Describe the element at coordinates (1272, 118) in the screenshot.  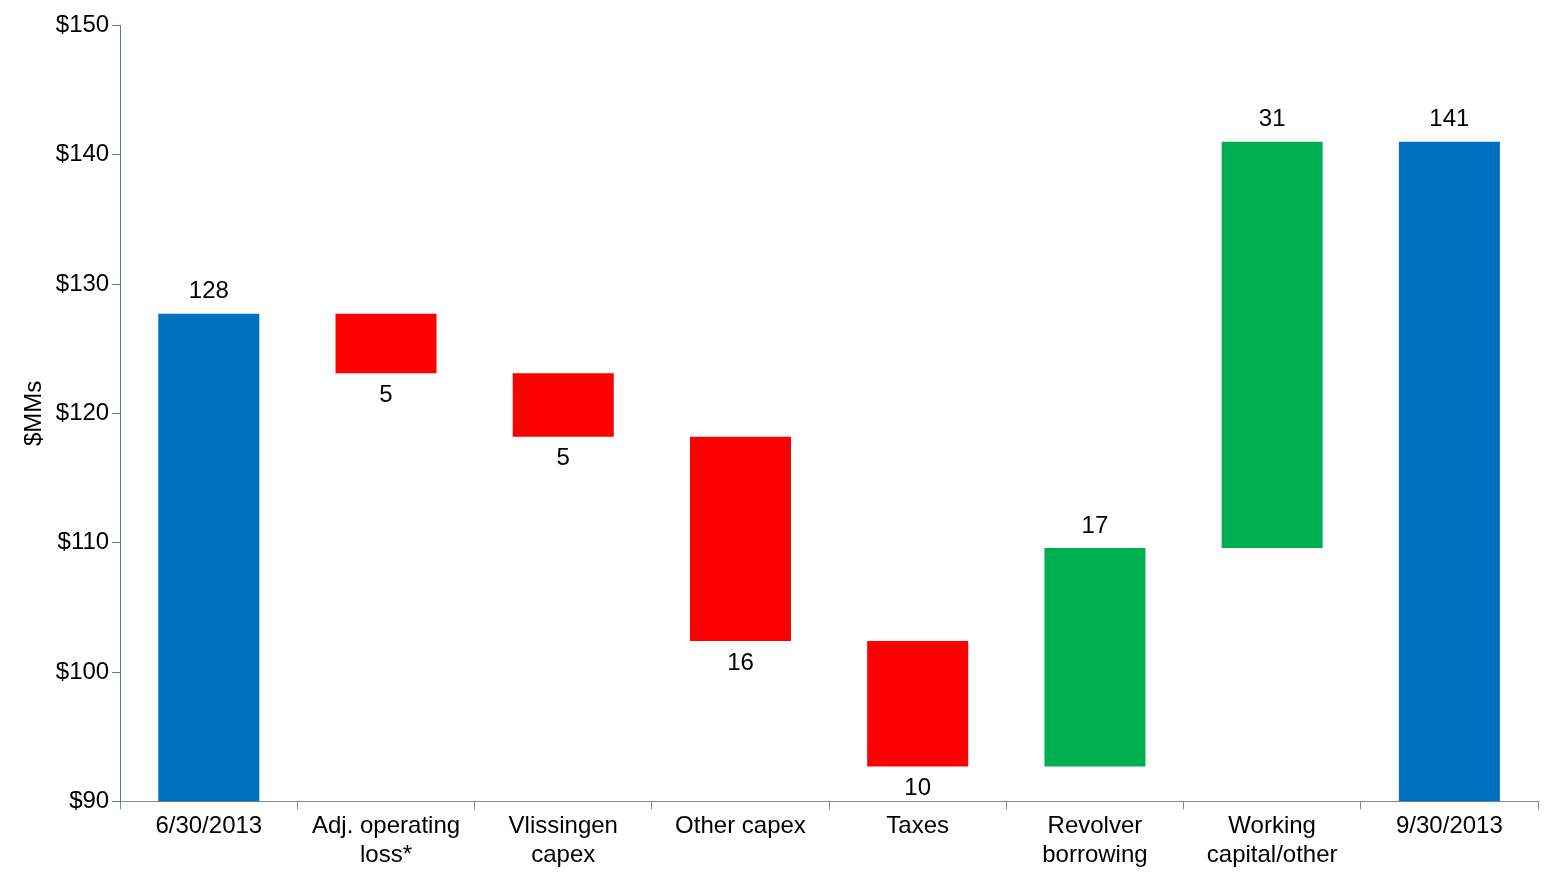
I see `data-label: 31` at that location.